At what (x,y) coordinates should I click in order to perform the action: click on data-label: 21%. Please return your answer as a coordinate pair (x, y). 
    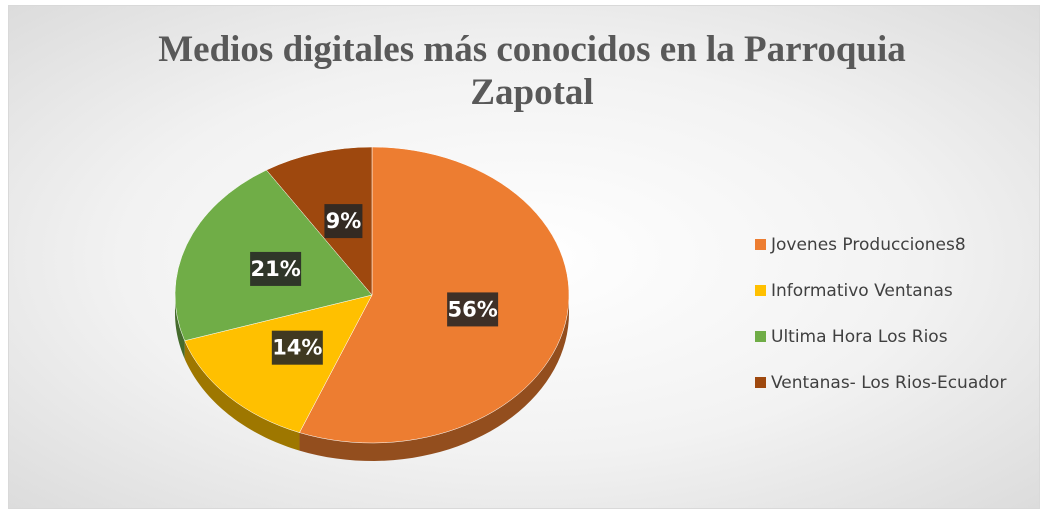
    Looking at the image, I should click on (275, 269).